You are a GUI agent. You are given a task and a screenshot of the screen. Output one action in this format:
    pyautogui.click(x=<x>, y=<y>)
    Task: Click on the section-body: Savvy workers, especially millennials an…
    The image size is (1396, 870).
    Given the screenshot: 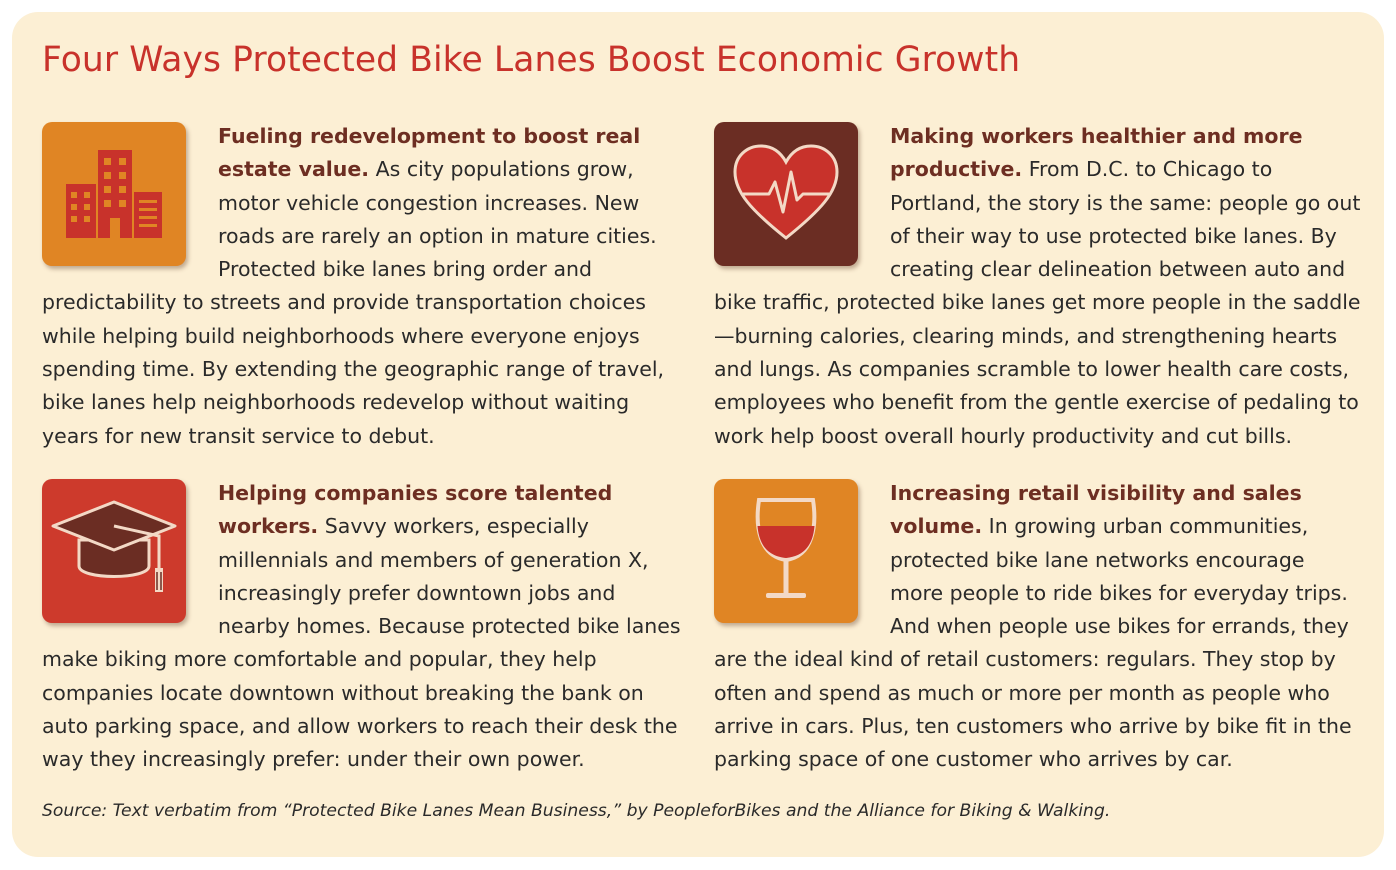 What is the action you would take?
    pyautogui.click(x=361, y=643)
    